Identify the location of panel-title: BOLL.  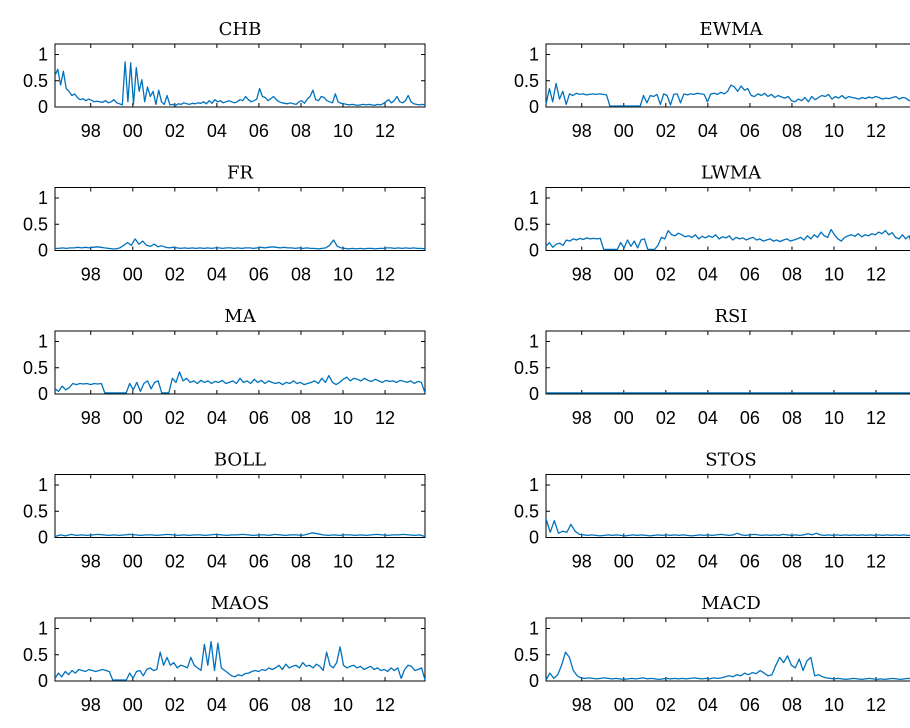
(240, 460).